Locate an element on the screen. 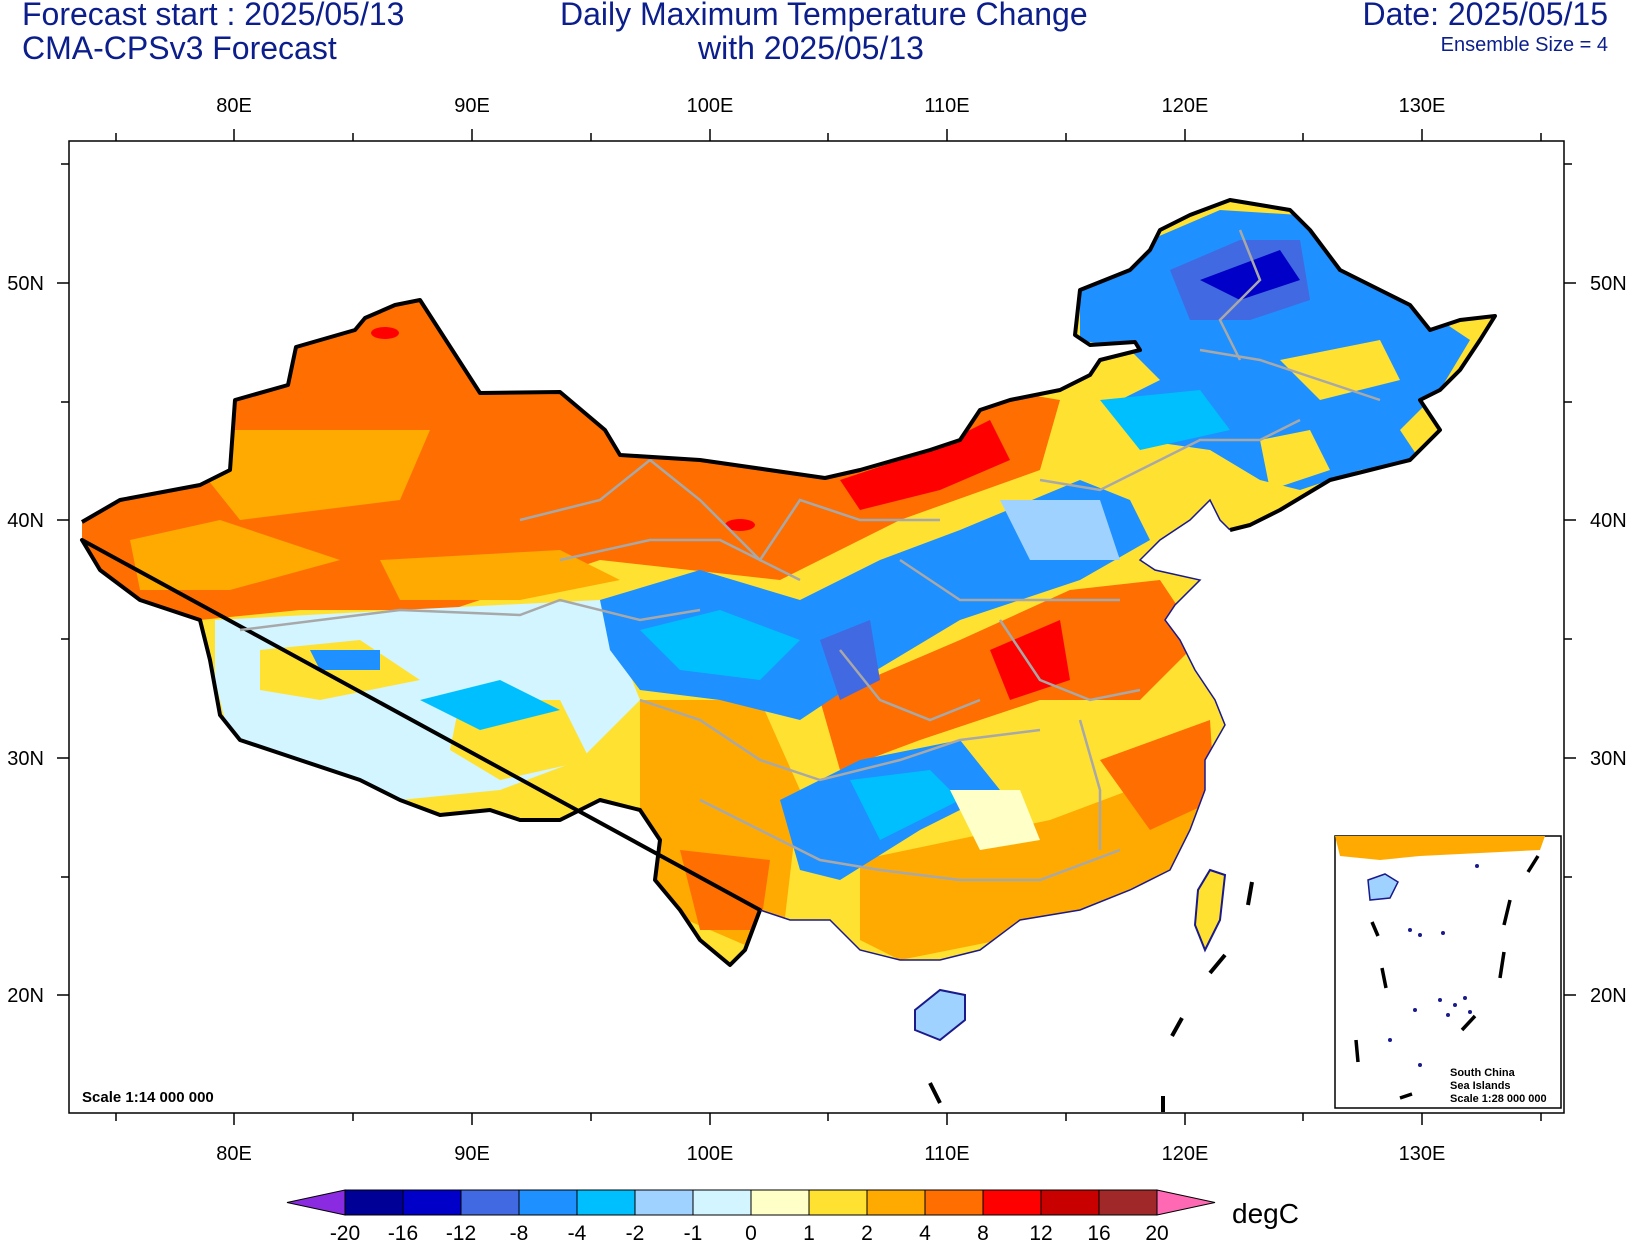  chart-title-line2: with 2025/05/13 is located at coordinates (811, 48).